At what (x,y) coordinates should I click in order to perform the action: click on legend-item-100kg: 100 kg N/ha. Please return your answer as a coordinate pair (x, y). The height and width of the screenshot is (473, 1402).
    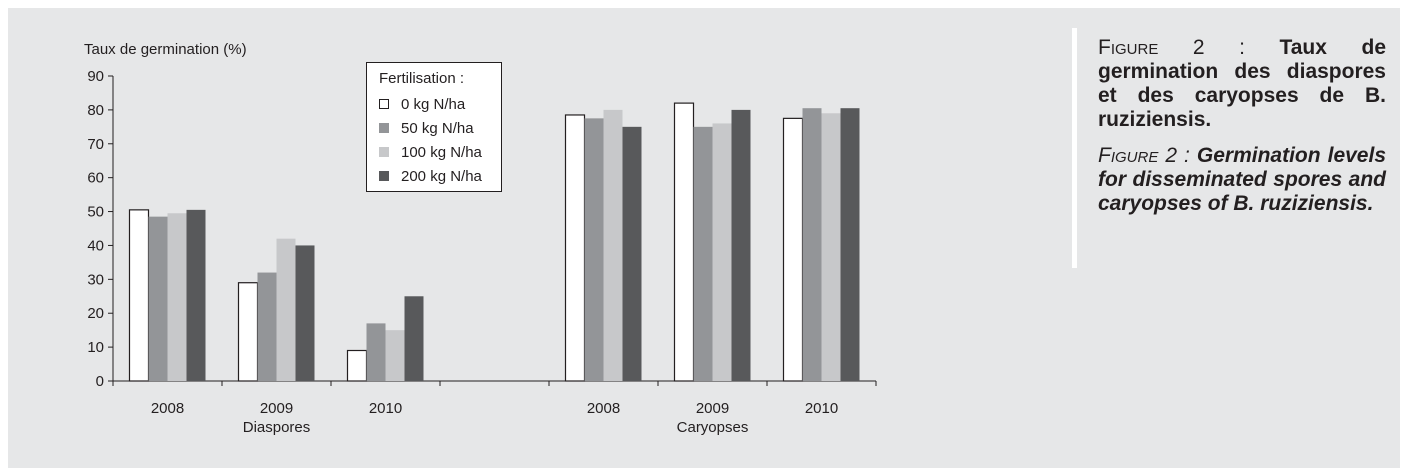
    Looking at the image, I should click on (430, 152).